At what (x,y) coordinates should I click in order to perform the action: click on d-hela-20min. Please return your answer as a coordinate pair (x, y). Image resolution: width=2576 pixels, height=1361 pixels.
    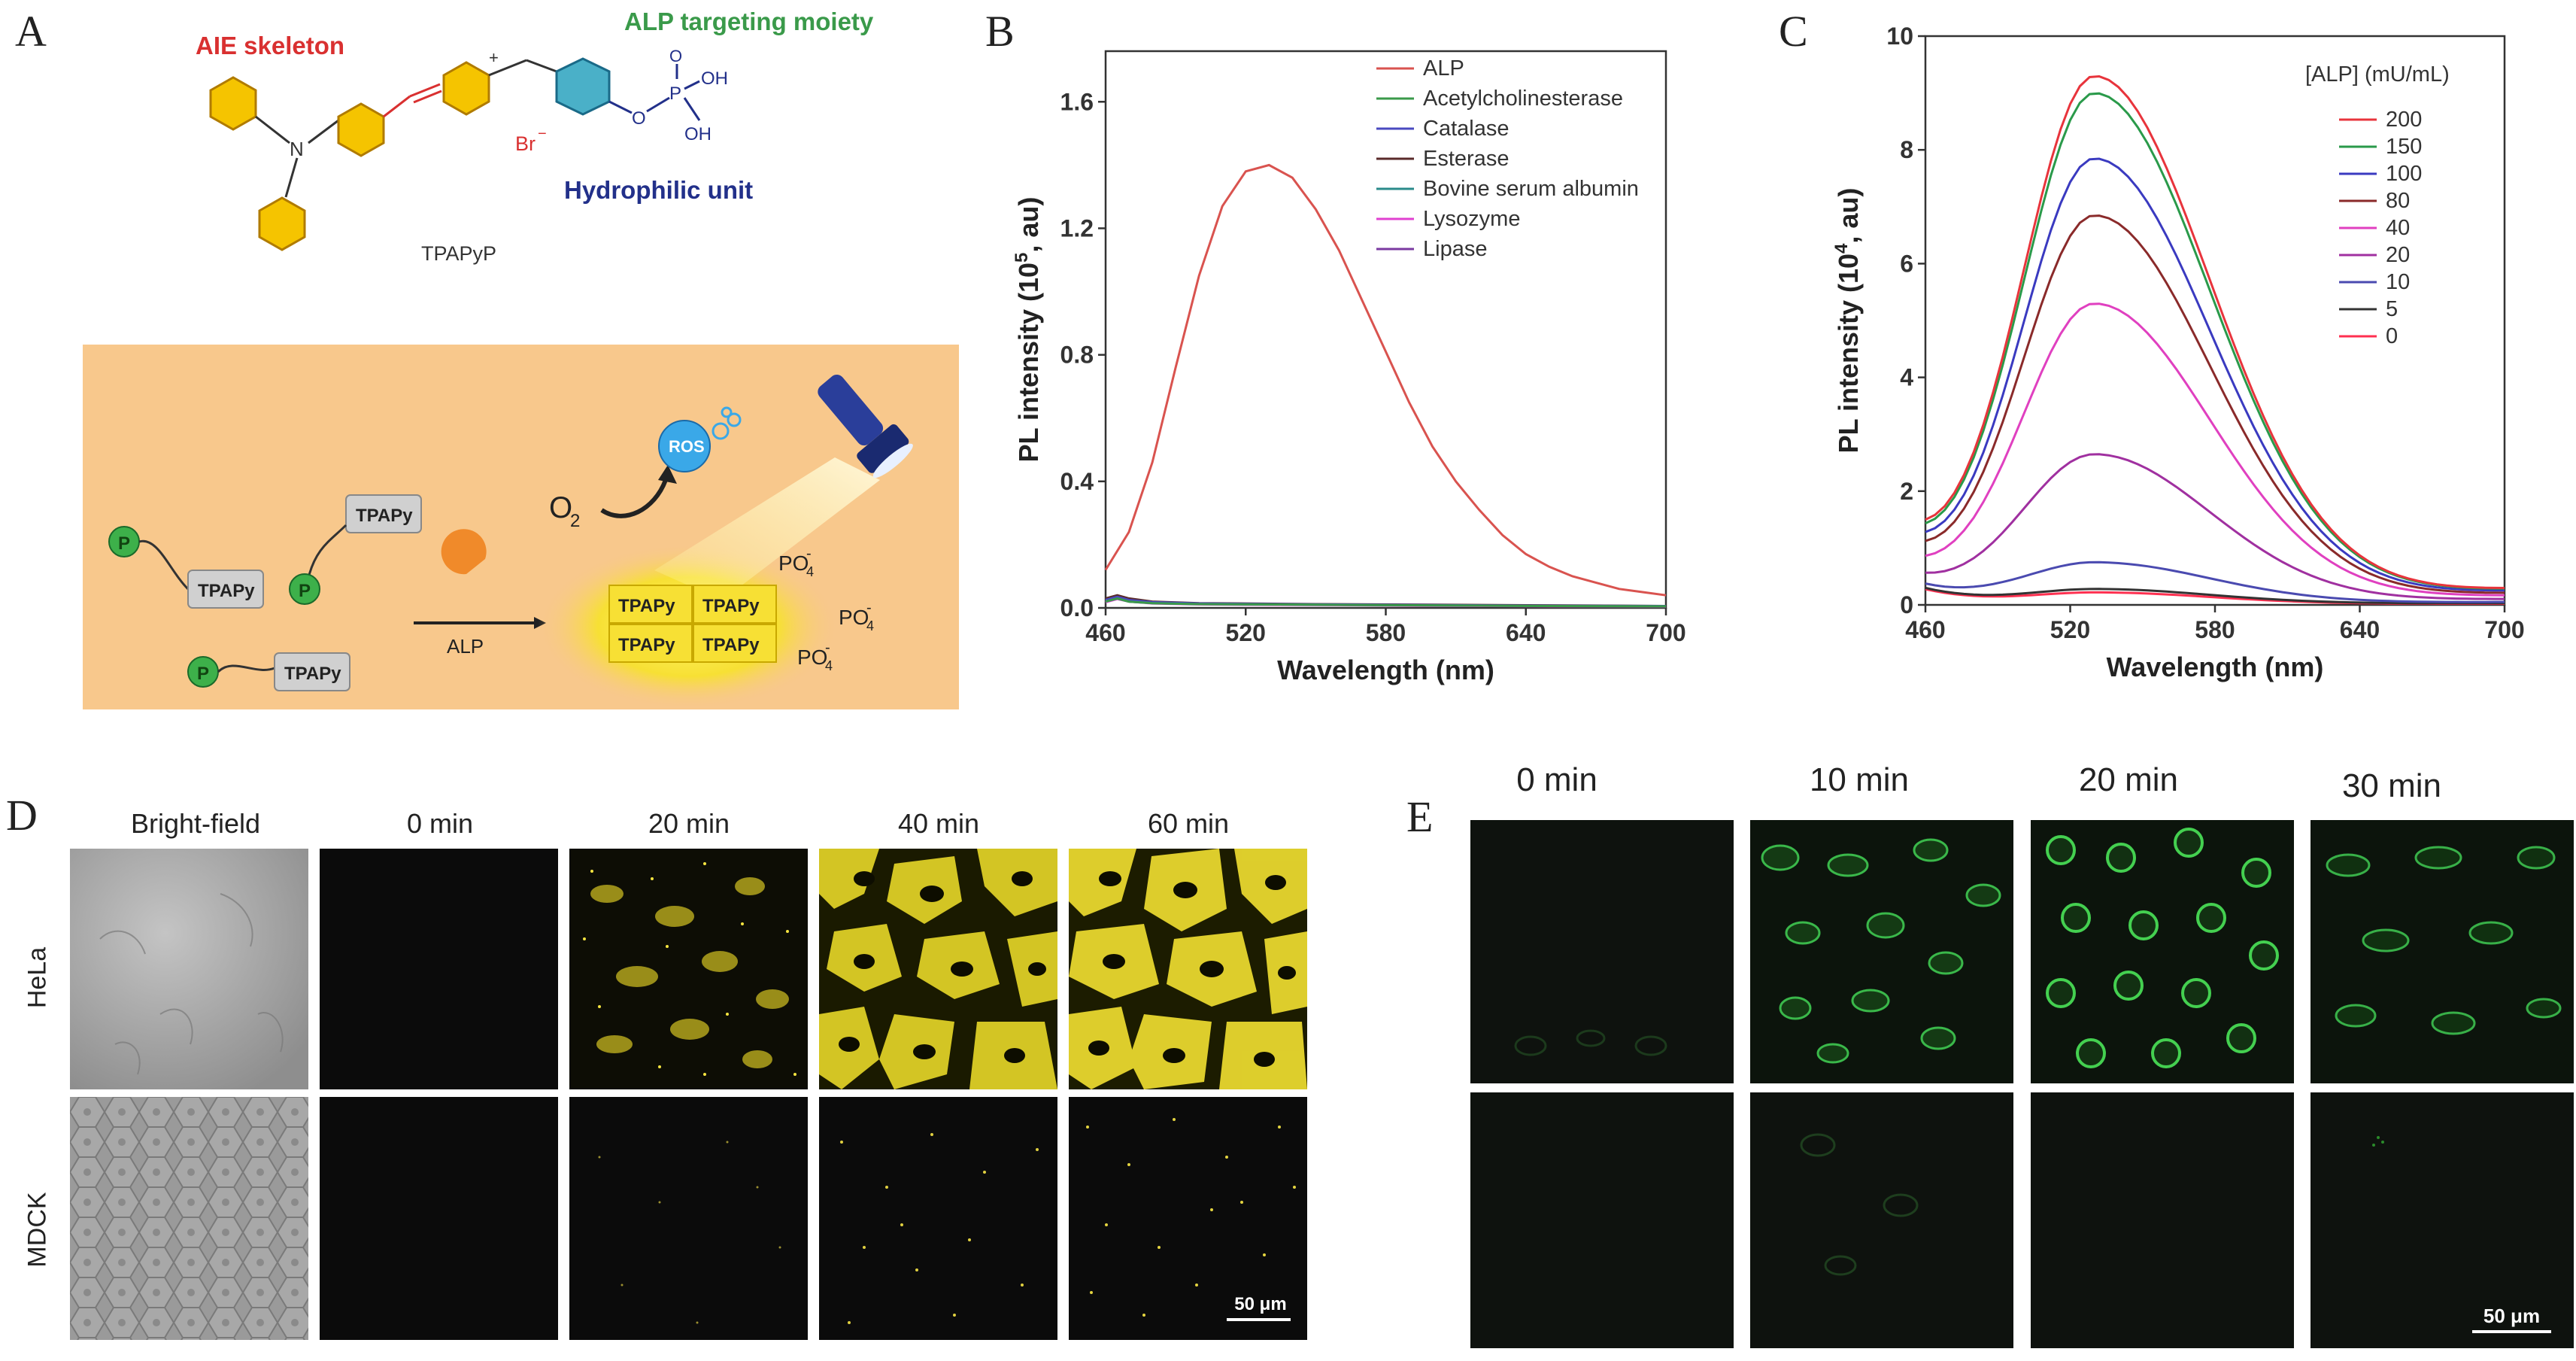
    Looking at the image, I should click on (688, 969).